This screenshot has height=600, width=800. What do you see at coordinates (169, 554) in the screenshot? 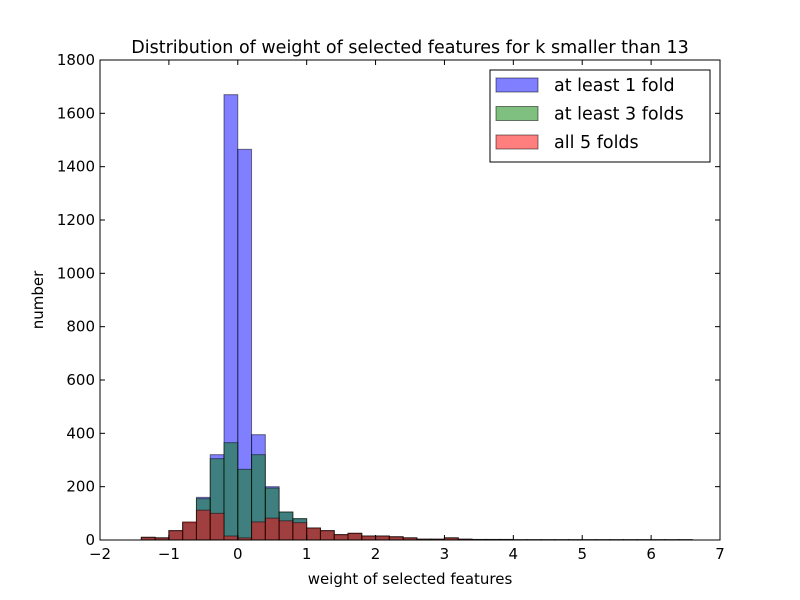
I see `x-tick-label: −1` at bounding box center [169, 554].